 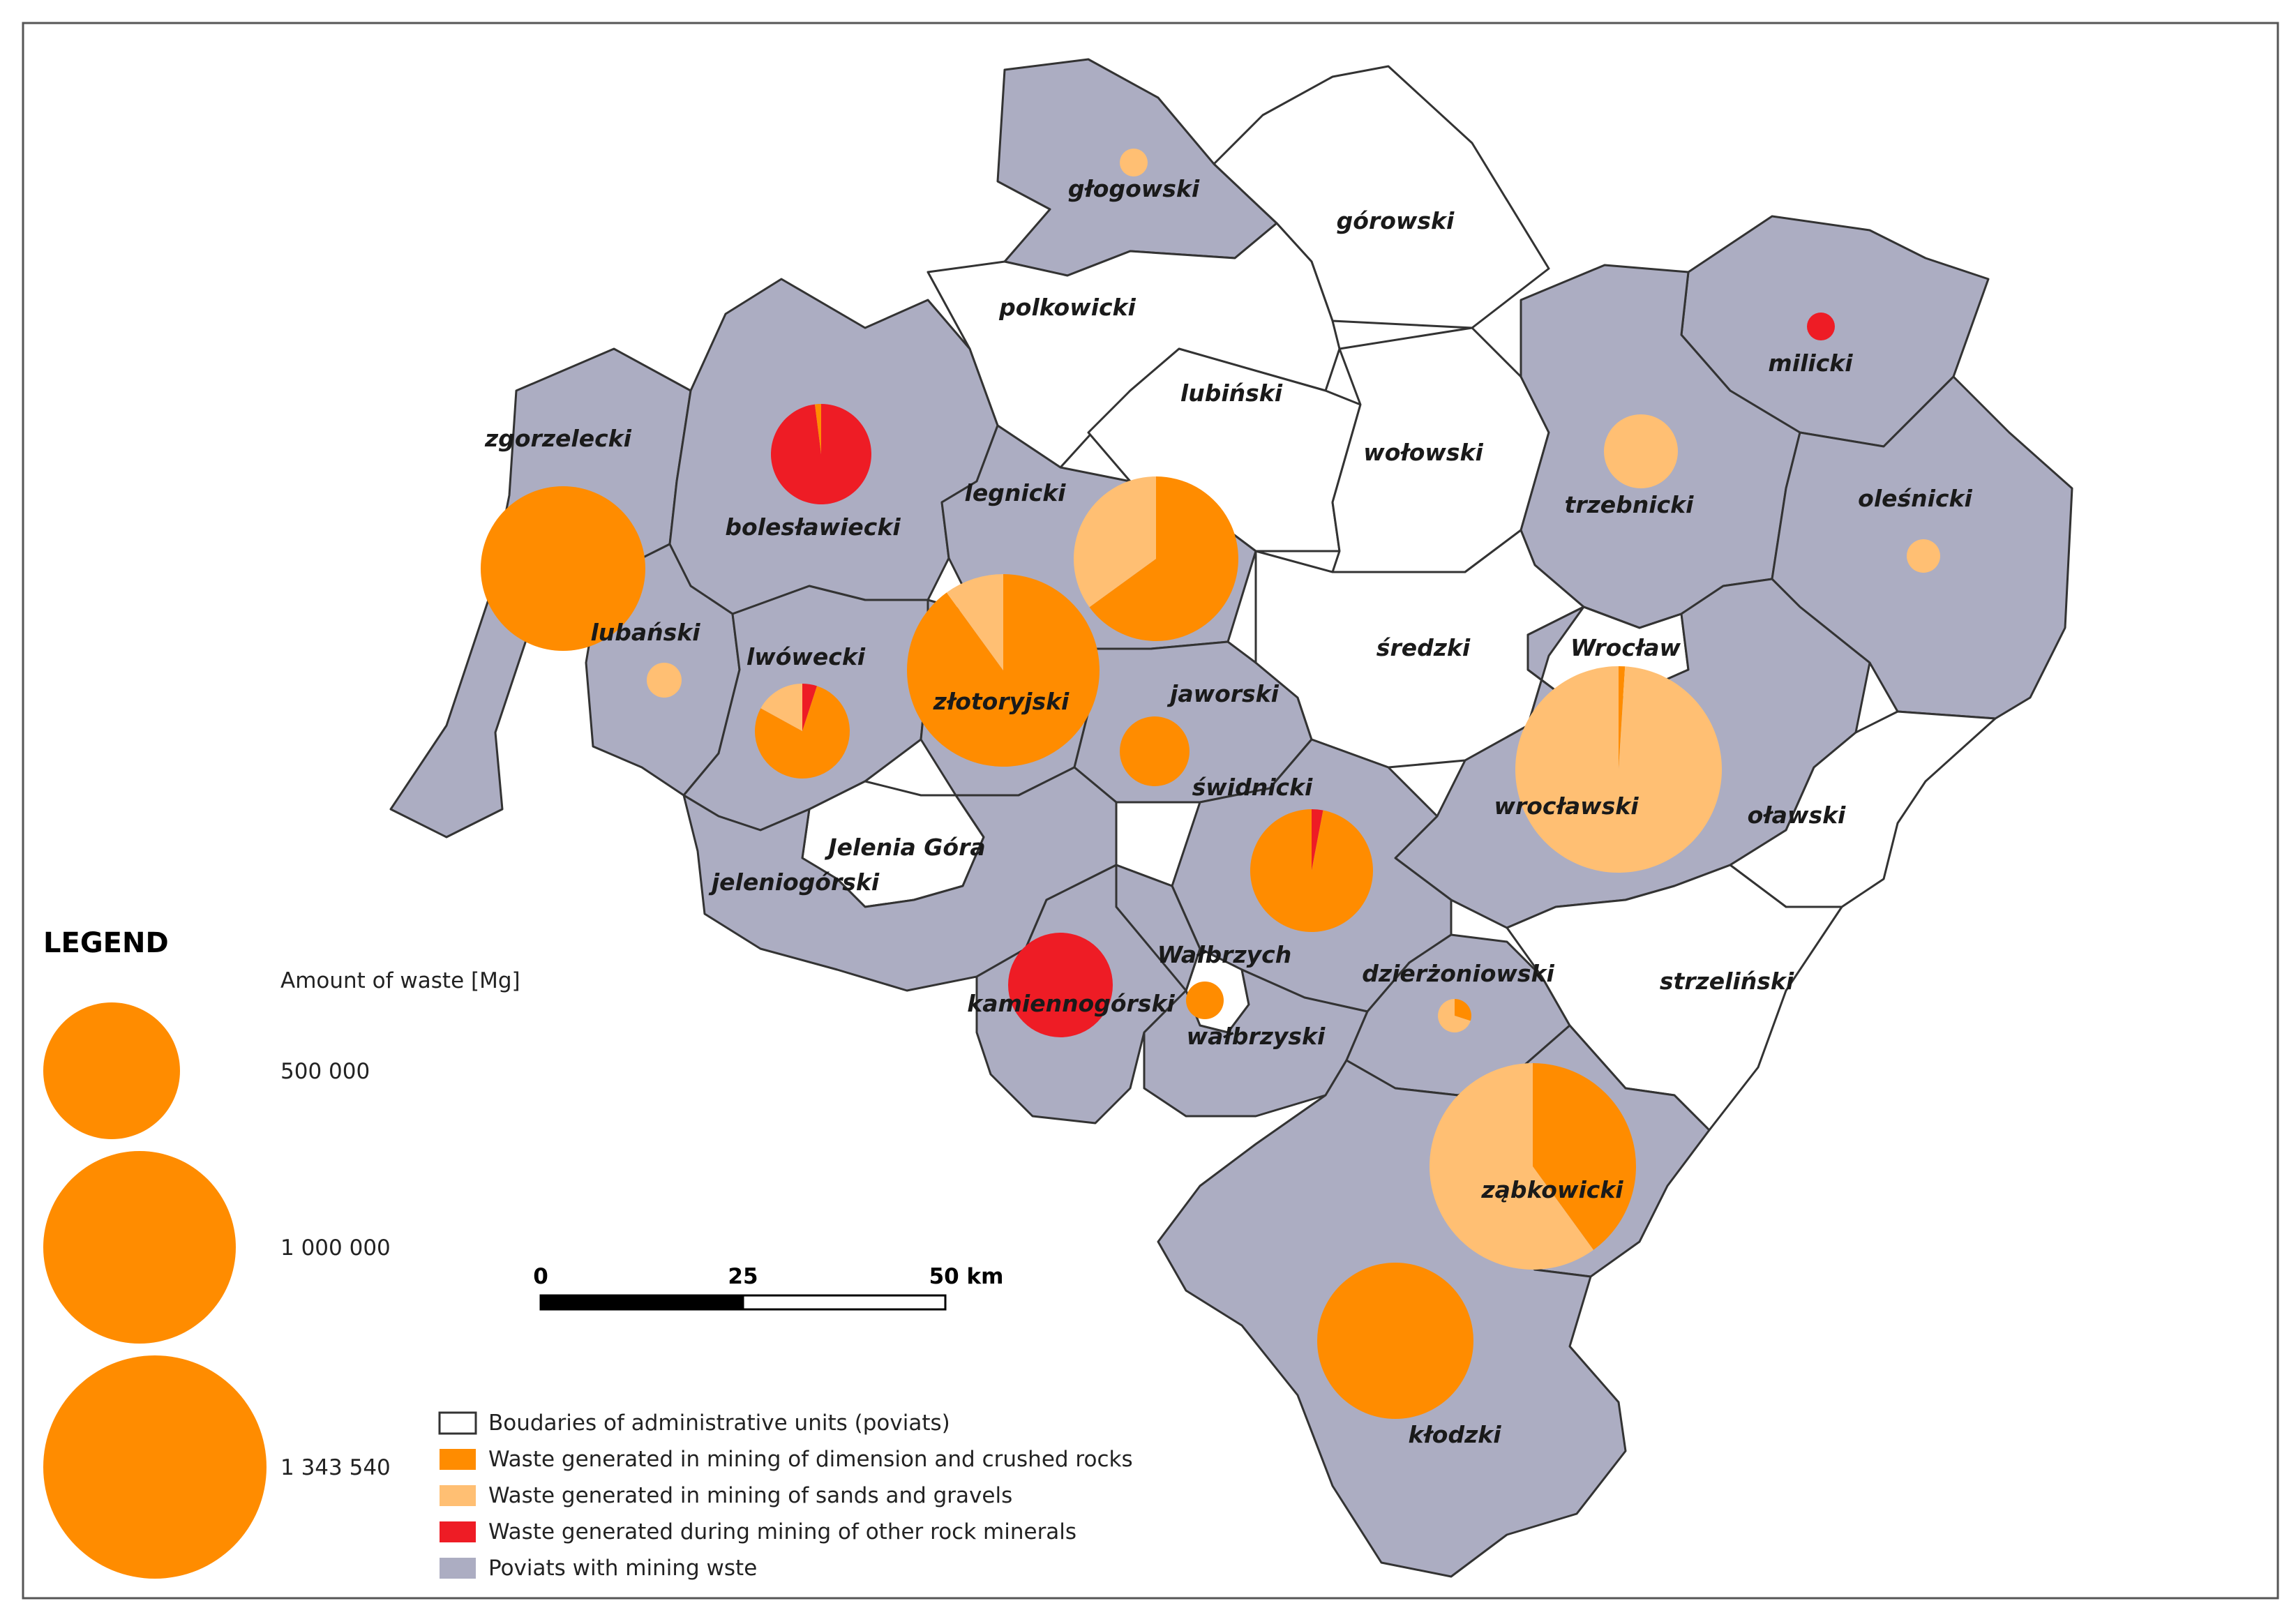 What do you see at coordinates (457, 1423) in the screenshot?
I see `legend-swatch-boundary` at bounding box center [457, 1423].